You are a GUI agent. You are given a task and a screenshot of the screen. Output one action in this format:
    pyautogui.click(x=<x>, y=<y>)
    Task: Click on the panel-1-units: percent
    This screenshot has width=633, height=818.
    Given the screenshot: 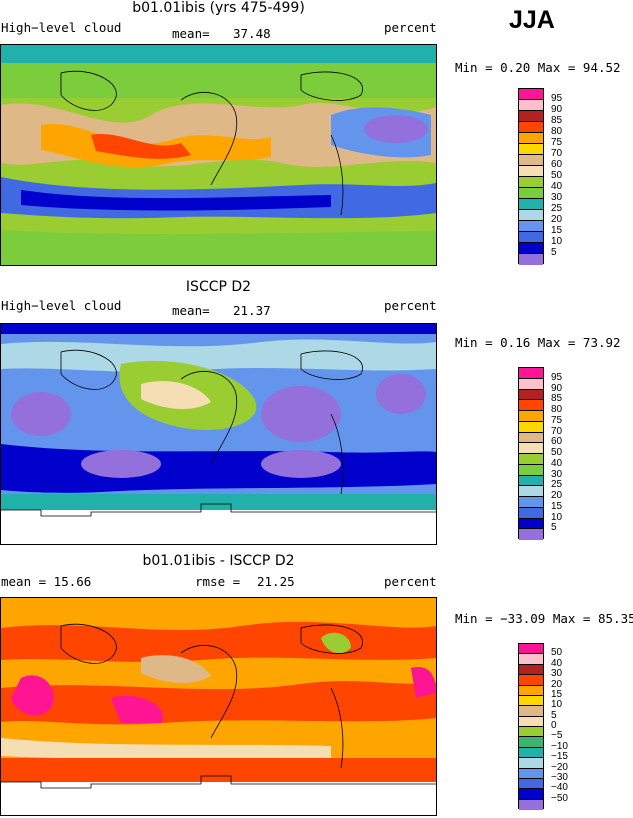 What is the action you would take?
    pyautogui.click(x=410, y=27)
    